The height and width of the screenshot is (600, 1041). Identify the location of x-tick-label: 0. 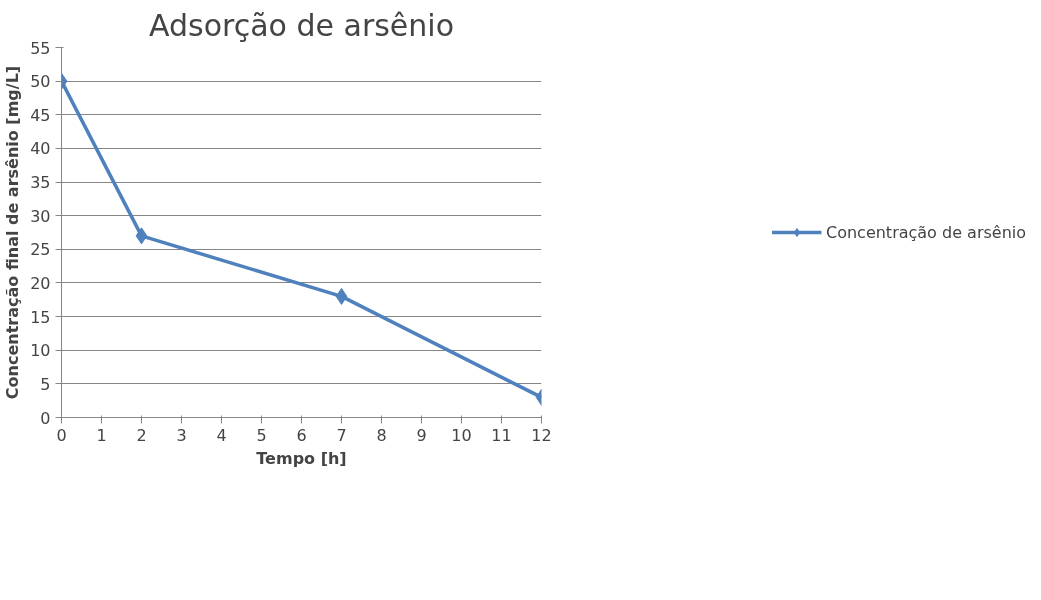
(61, 435).